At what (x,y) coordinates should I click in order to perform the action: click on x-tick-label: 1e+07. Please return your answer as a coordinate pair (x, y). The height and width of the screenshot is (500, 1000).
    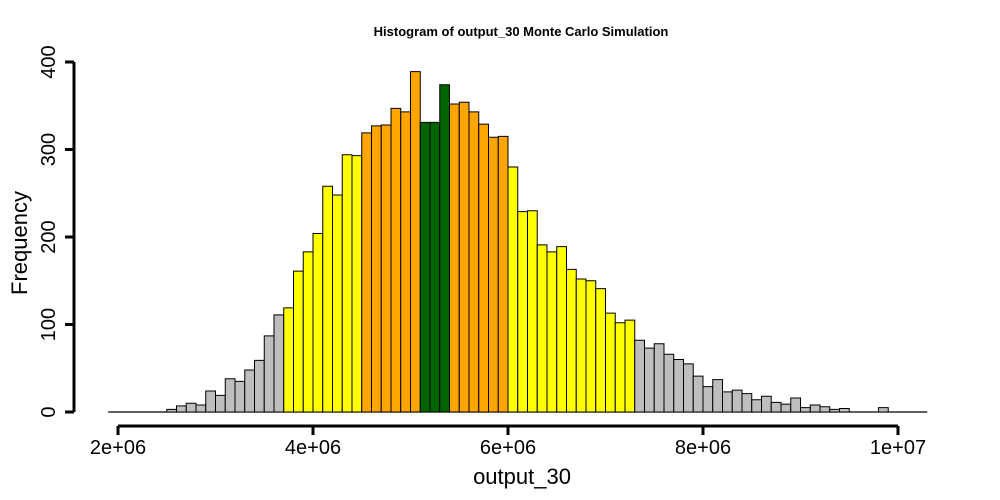
    Looking at the image, I should click on (898, 448).